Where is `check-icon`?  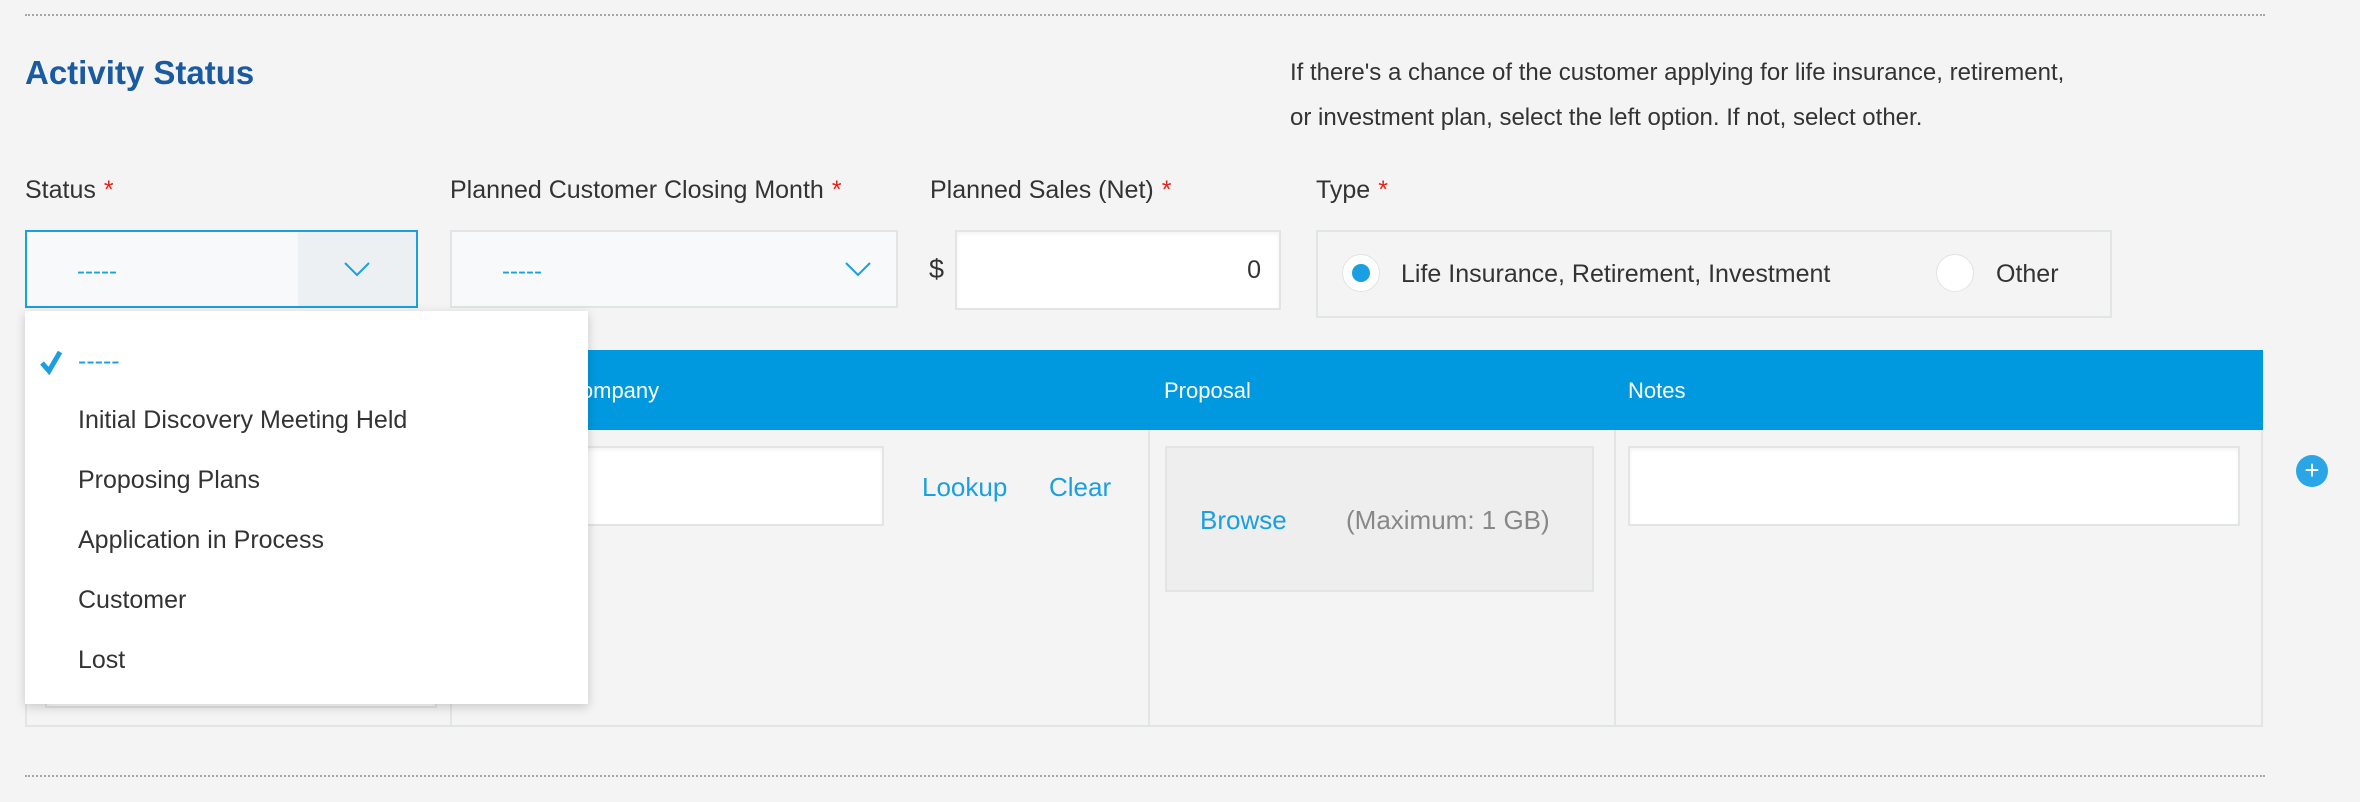 check-icon is located at coordinates (51, 364).